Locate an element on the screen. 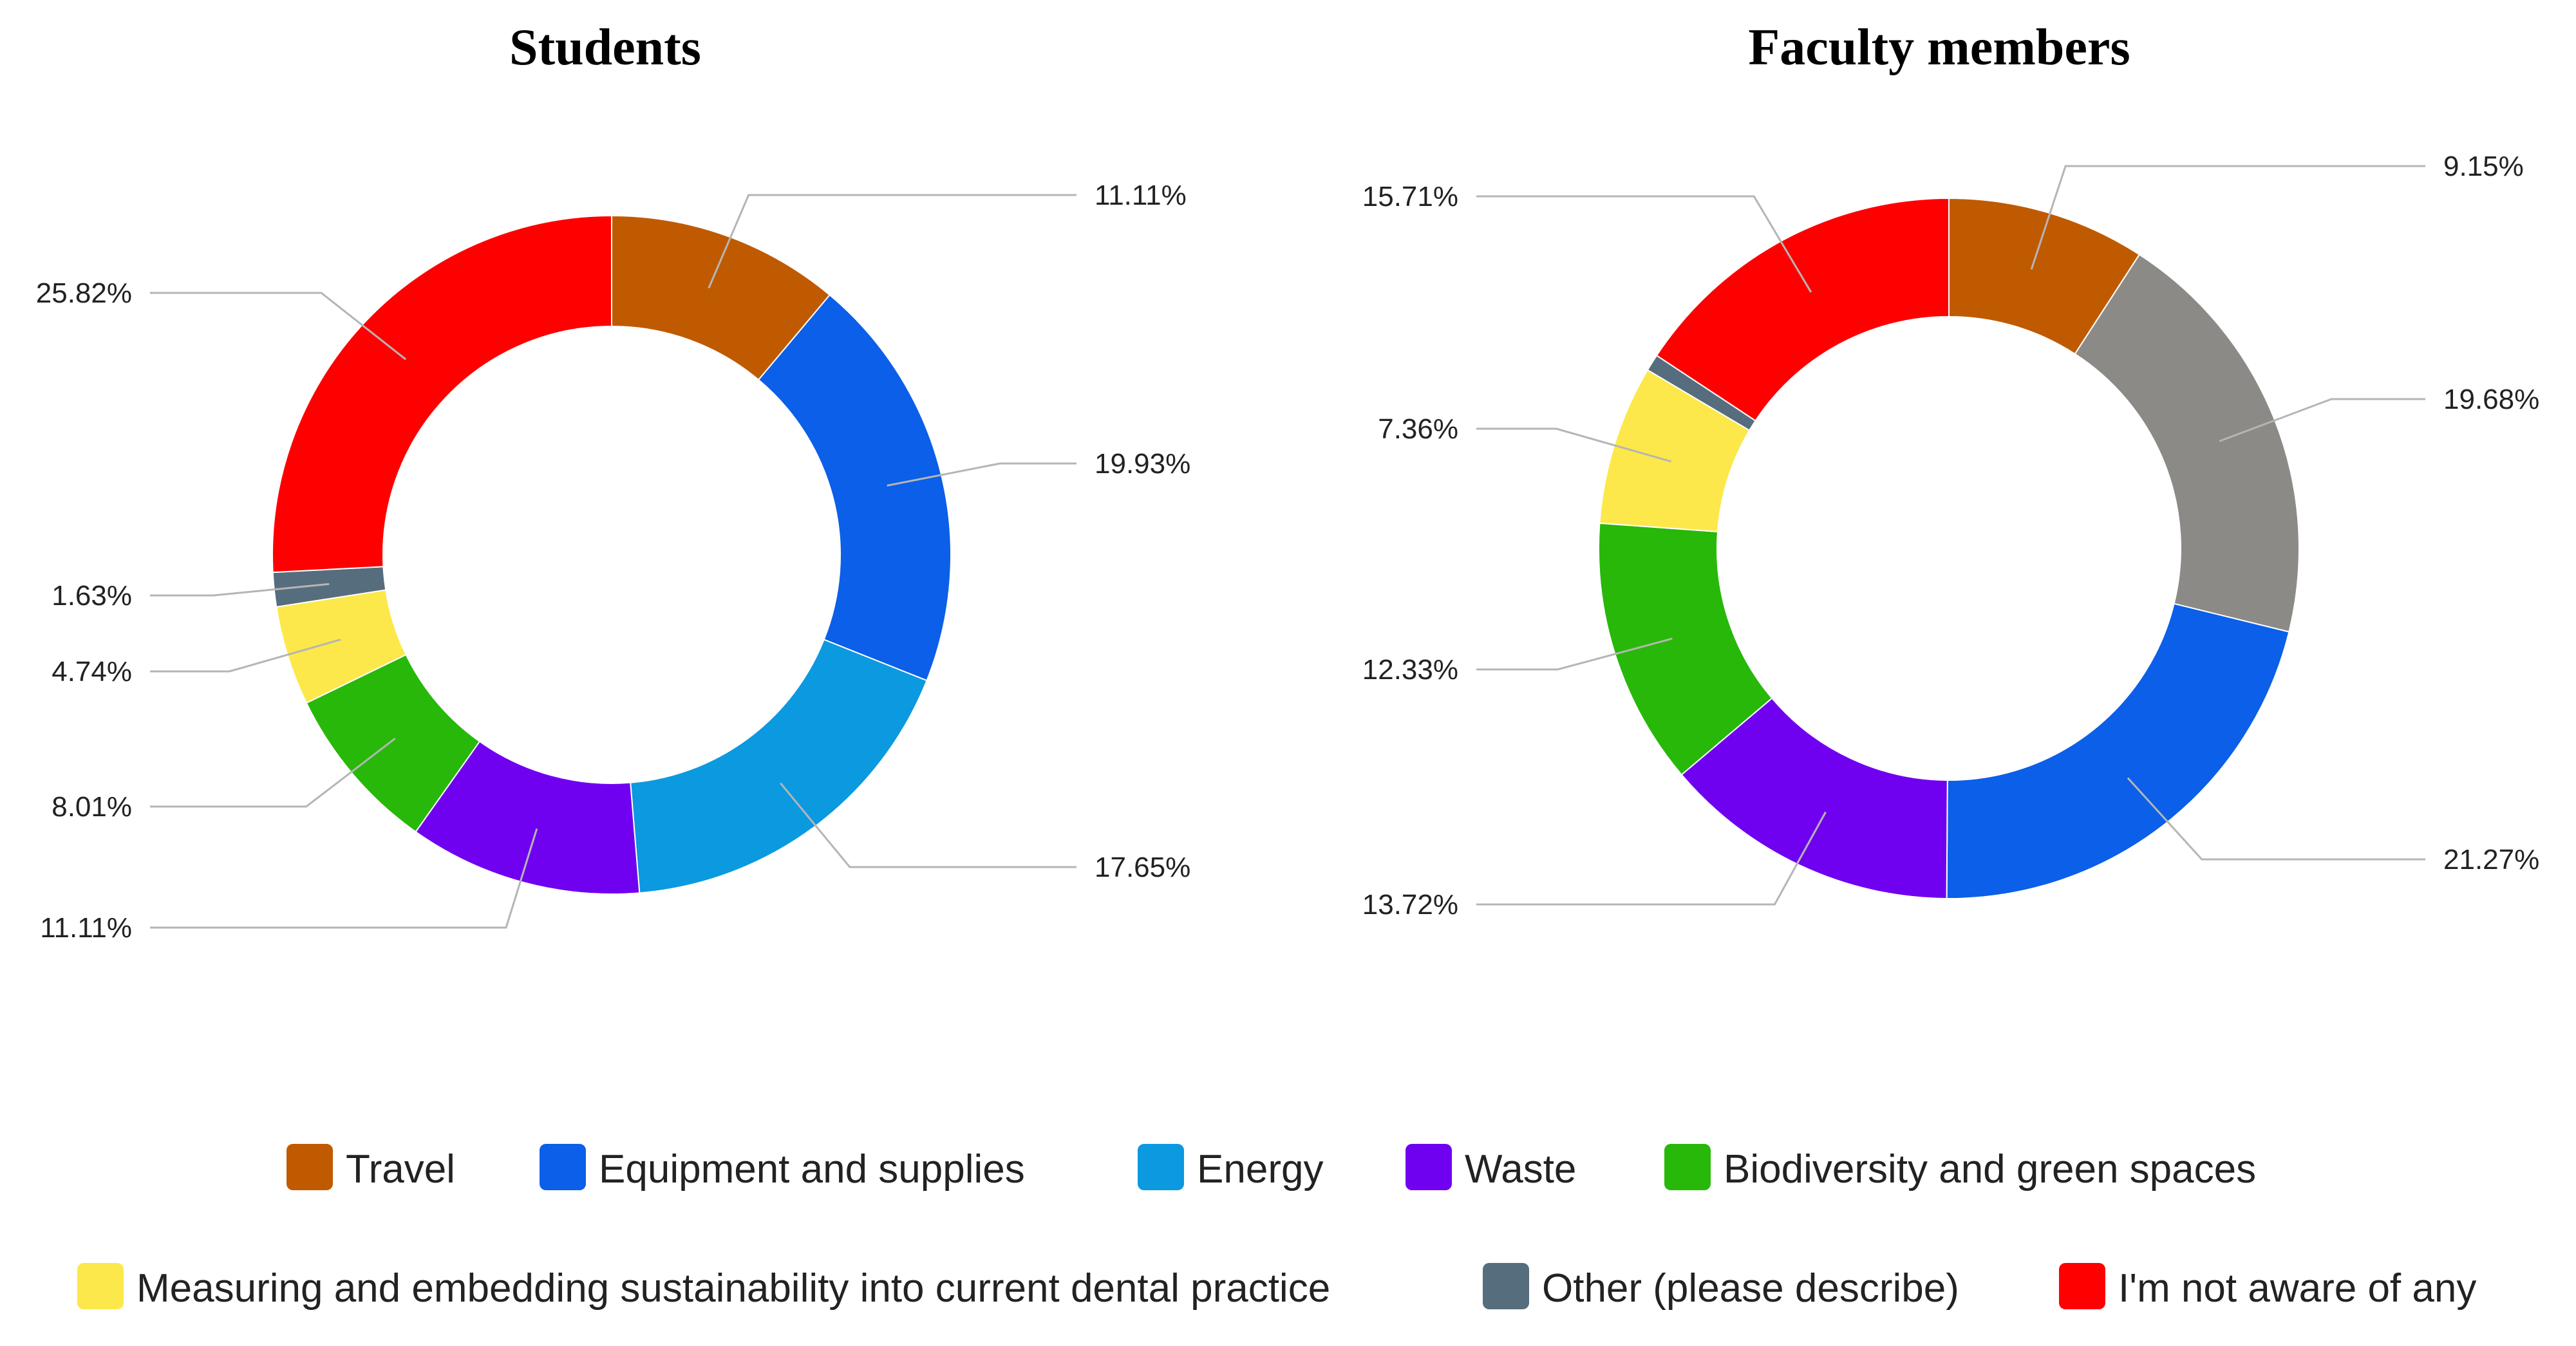 This screenshot has width=2576, height=1346. faculty-slice-i-m-not-aware-of-any is located at coordinates (1802, 309).